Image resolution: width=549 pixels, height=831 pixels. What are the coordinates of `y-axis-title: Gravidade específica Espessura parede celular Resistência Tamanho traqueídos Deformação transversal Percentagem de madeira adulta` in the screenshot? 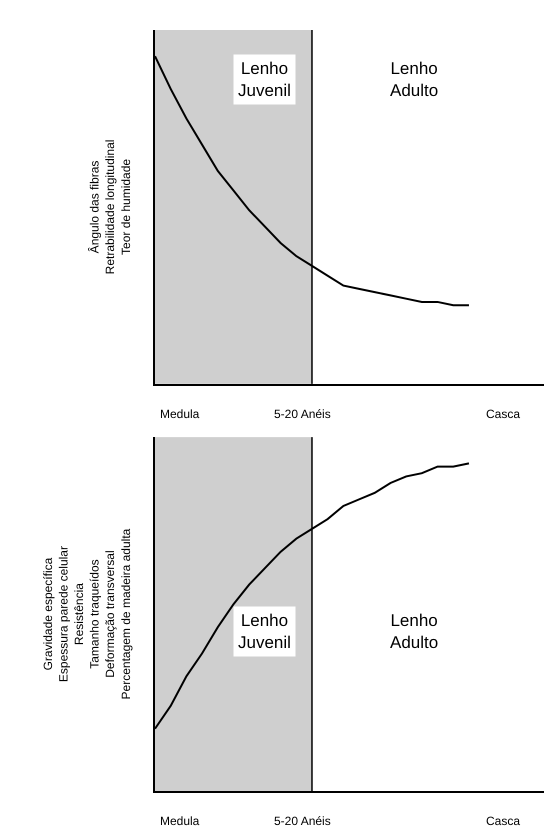 It's located at (86, 614).